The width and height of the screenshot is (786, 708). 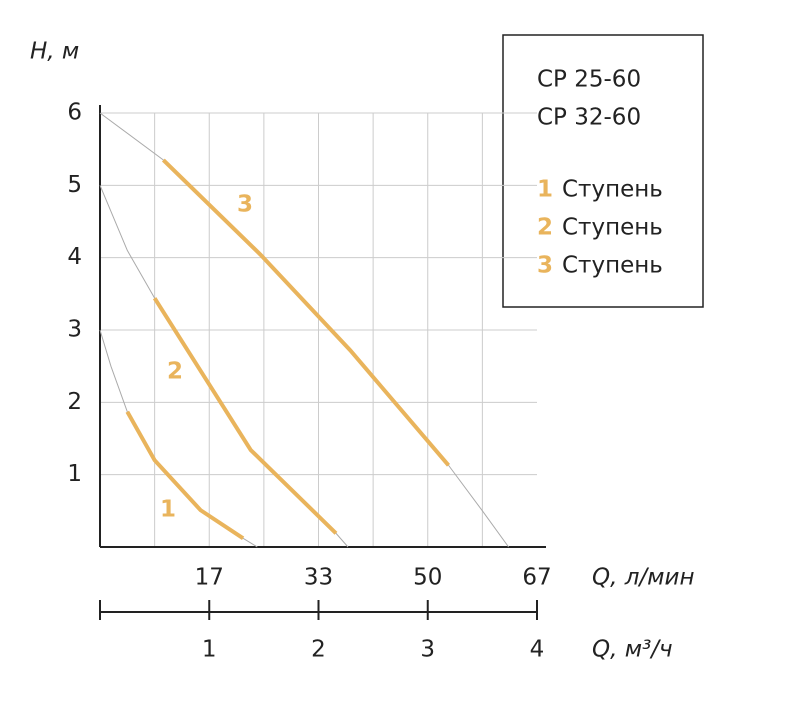 What do you see at coordinates (168, 510) in the screenshot?
I see `curve-label: 1` at bounding box center [168, 510].